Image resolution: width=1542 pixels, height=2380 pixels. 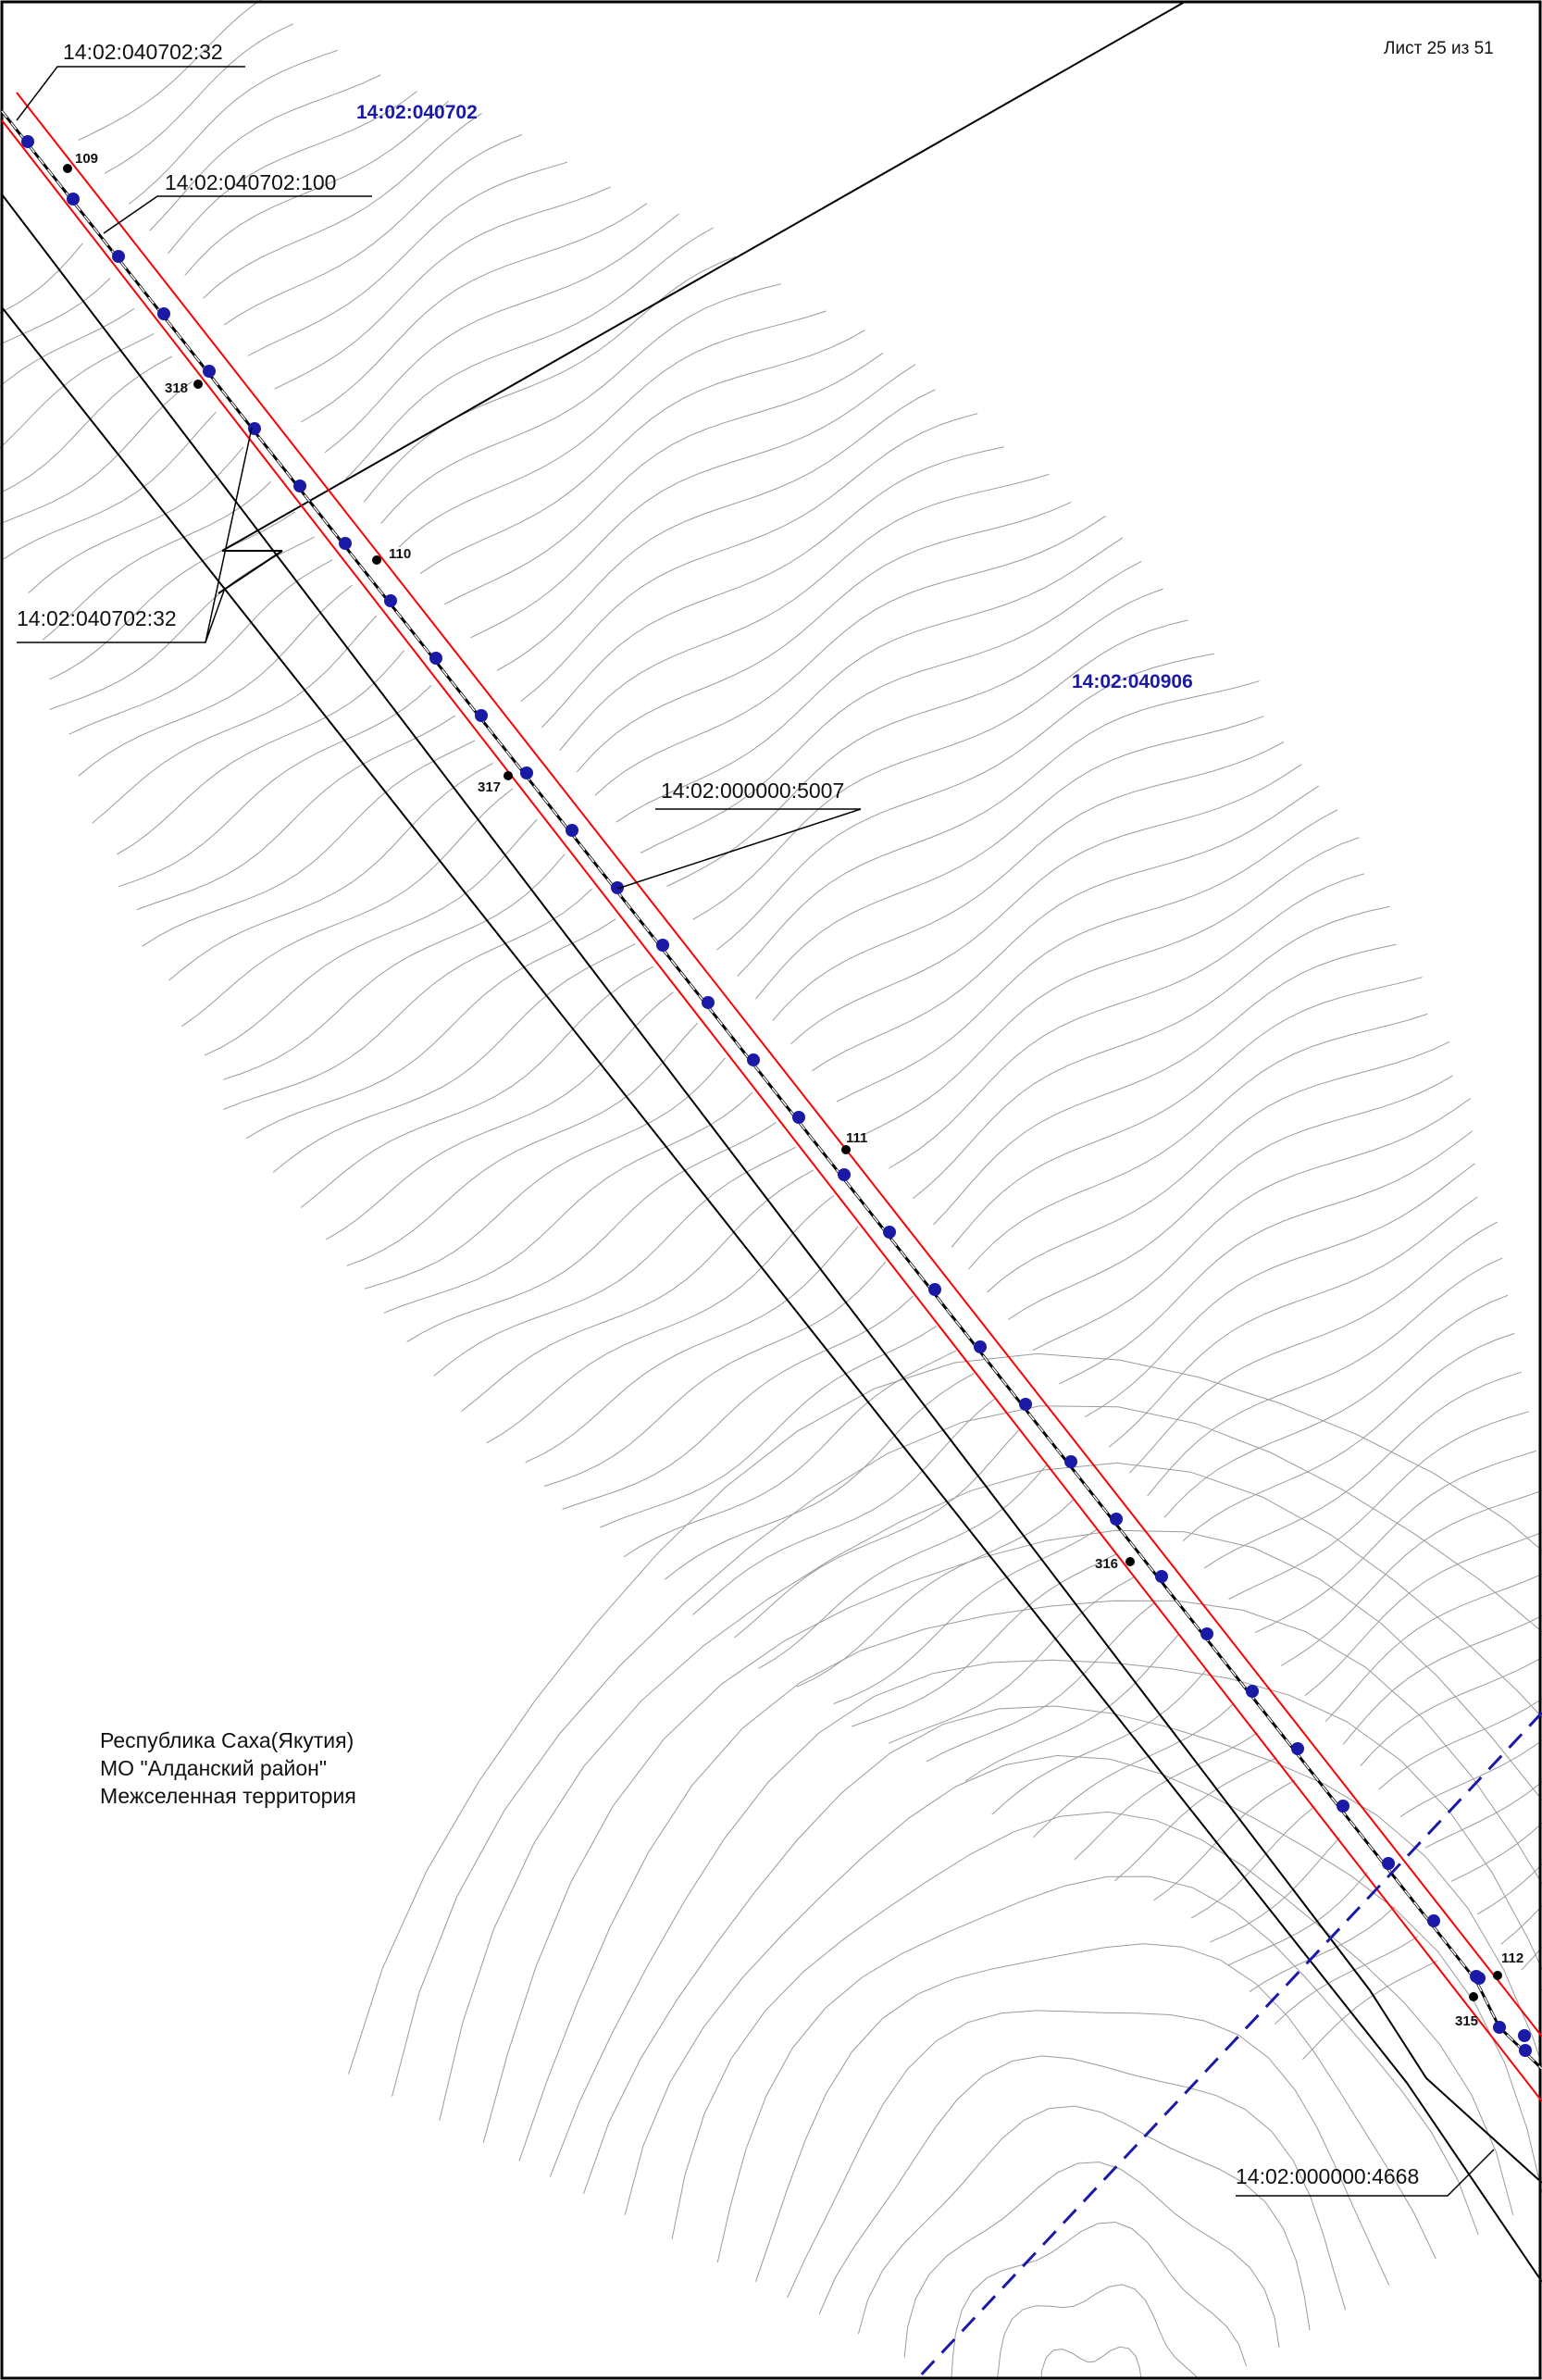 I want to click on parcel-label-000000-5007: 14:02:000000:5007, so click(x=752, y=791).